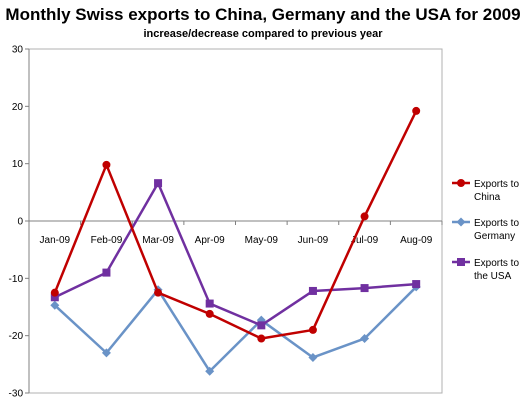 This screenshot has width=526, height=400. Describe the element at coordinates (494, 236) in the screenshot. I see `legend-label: Germany` at that location.